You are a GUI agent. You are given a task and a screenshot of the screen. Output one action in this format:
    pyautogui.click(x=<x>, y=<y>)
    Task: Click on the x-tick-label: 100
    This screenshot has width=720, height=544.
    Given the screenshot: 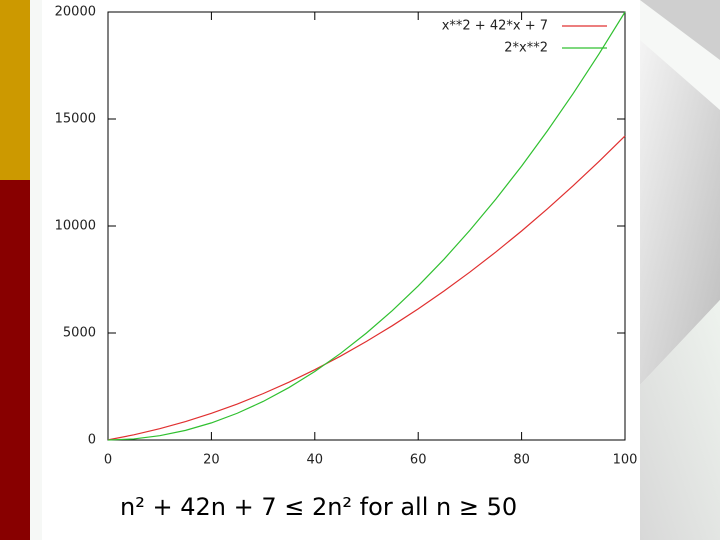 What is the action you would take?
    pyautogui.click(x=625, y=460)
    